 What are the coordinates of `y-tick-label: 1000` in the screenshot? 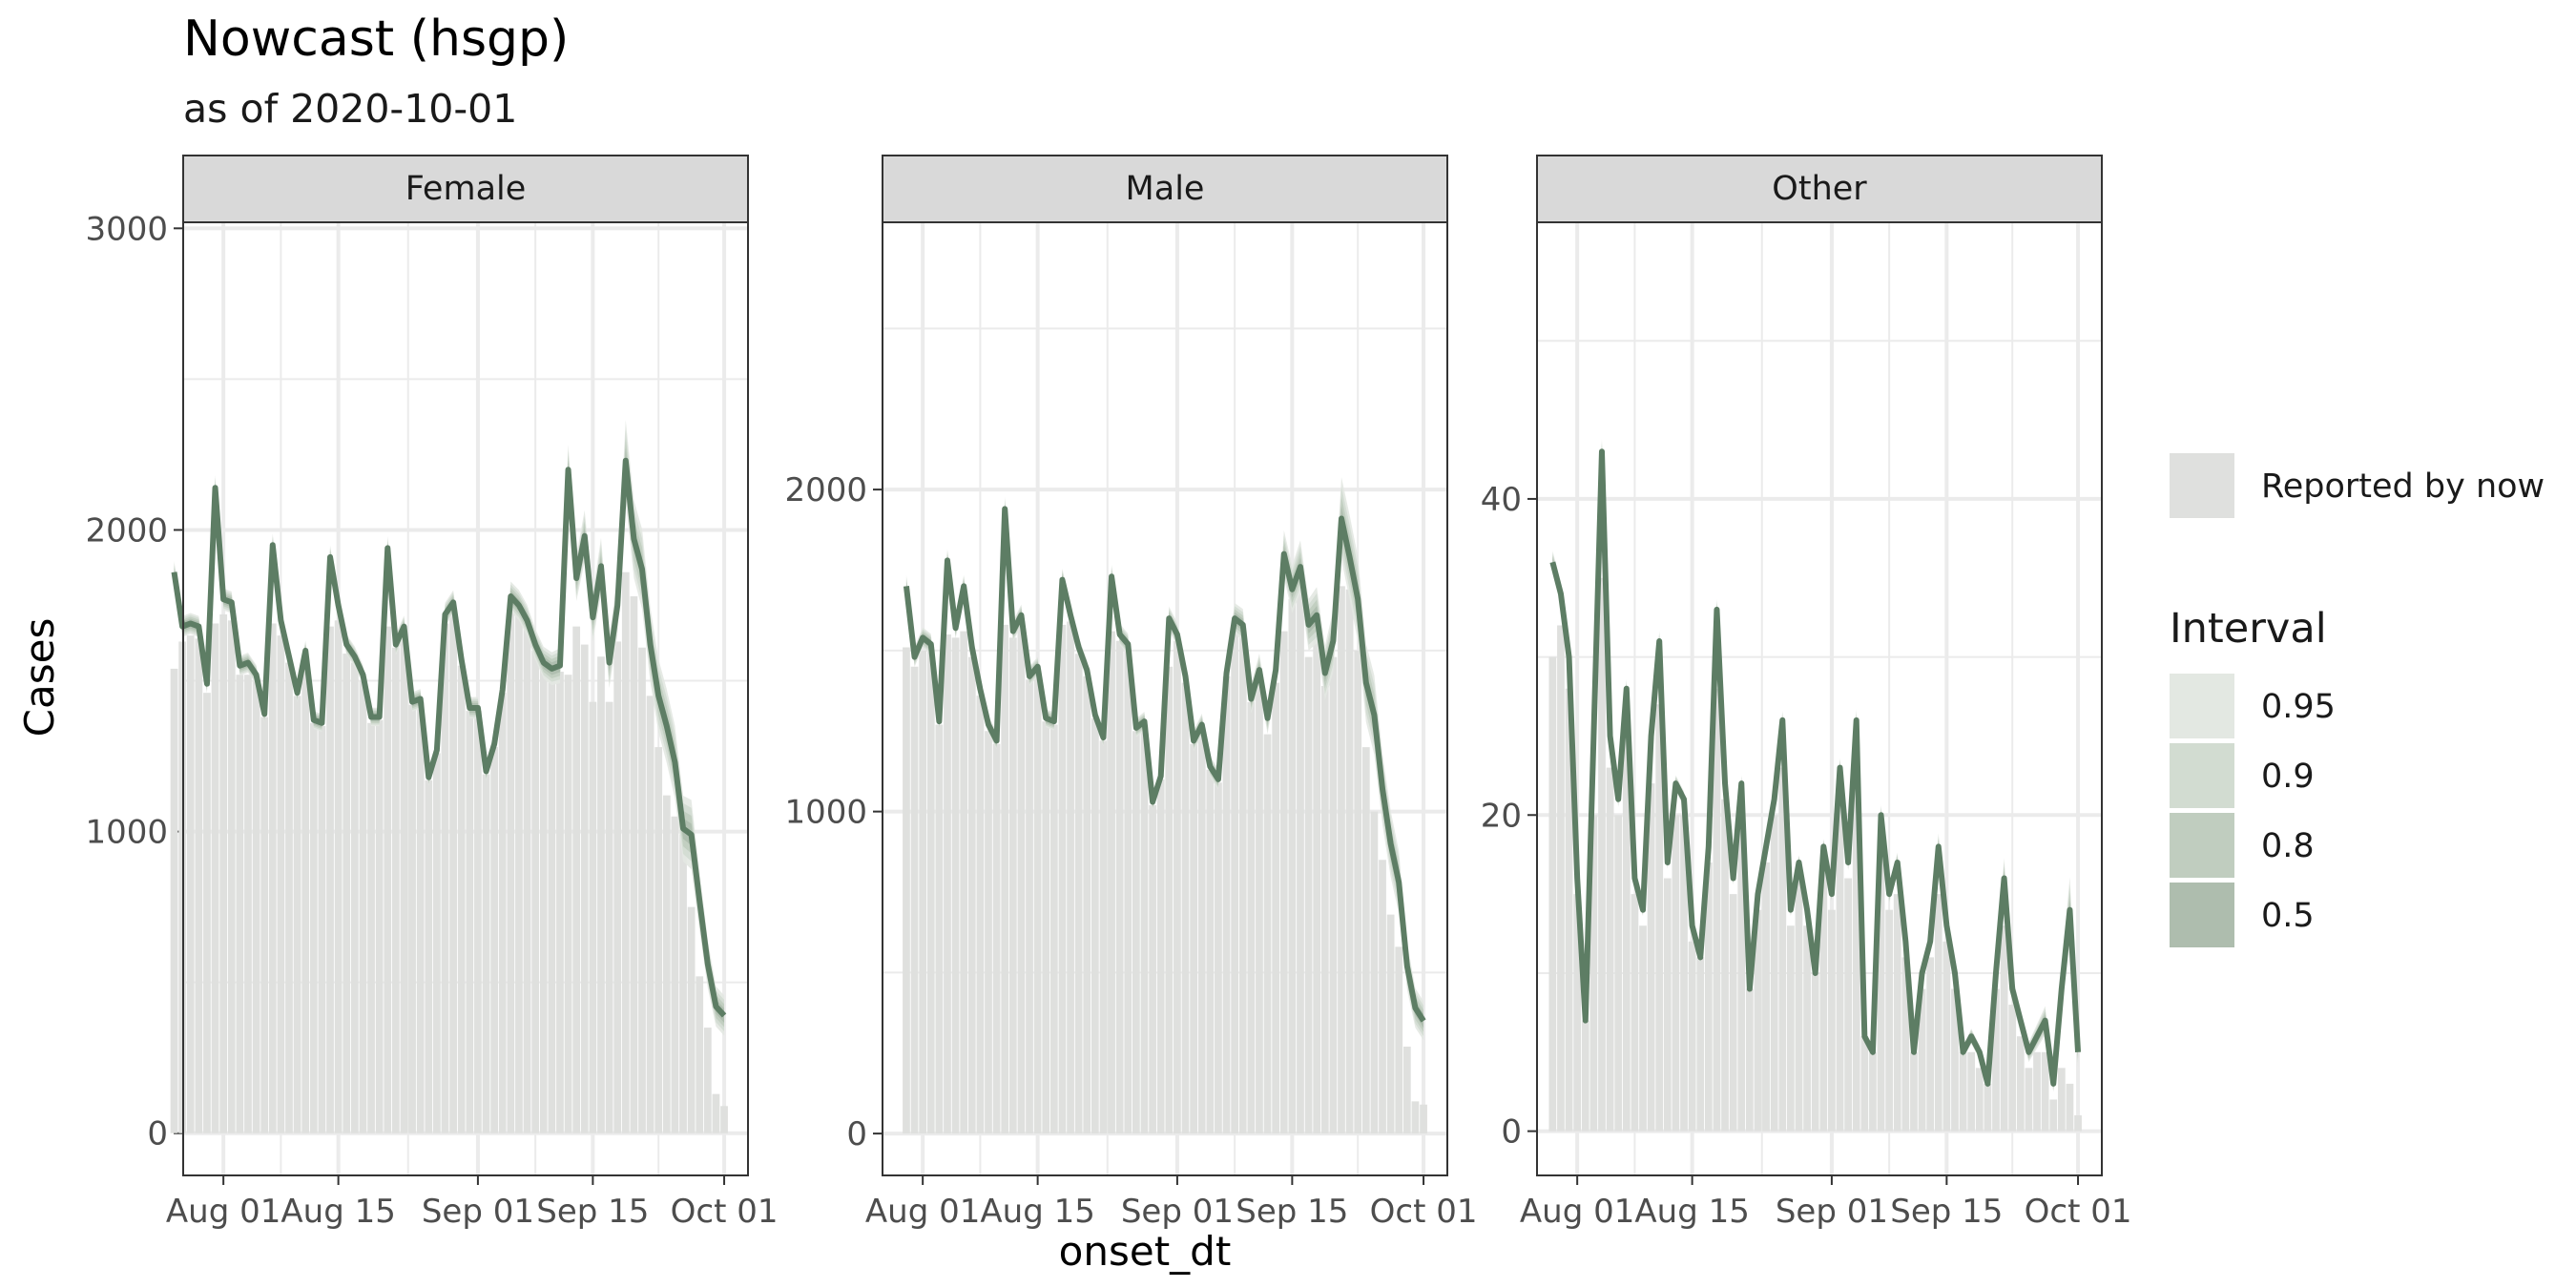 It's located at (825, 813).